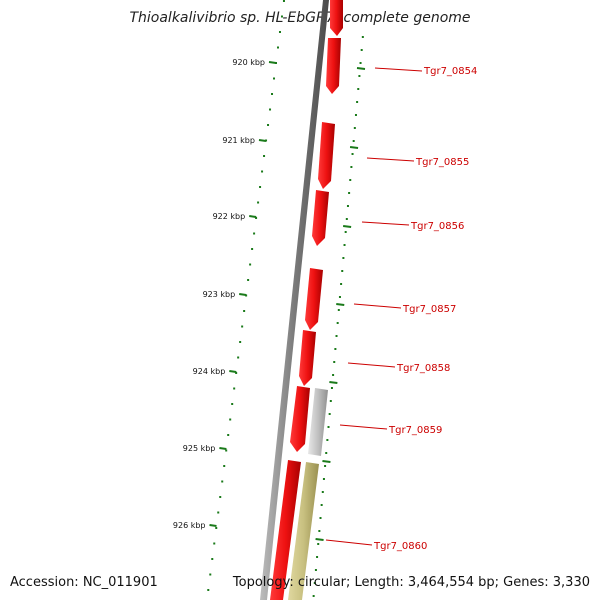  I want to click on gene-track, so click(306, 300).